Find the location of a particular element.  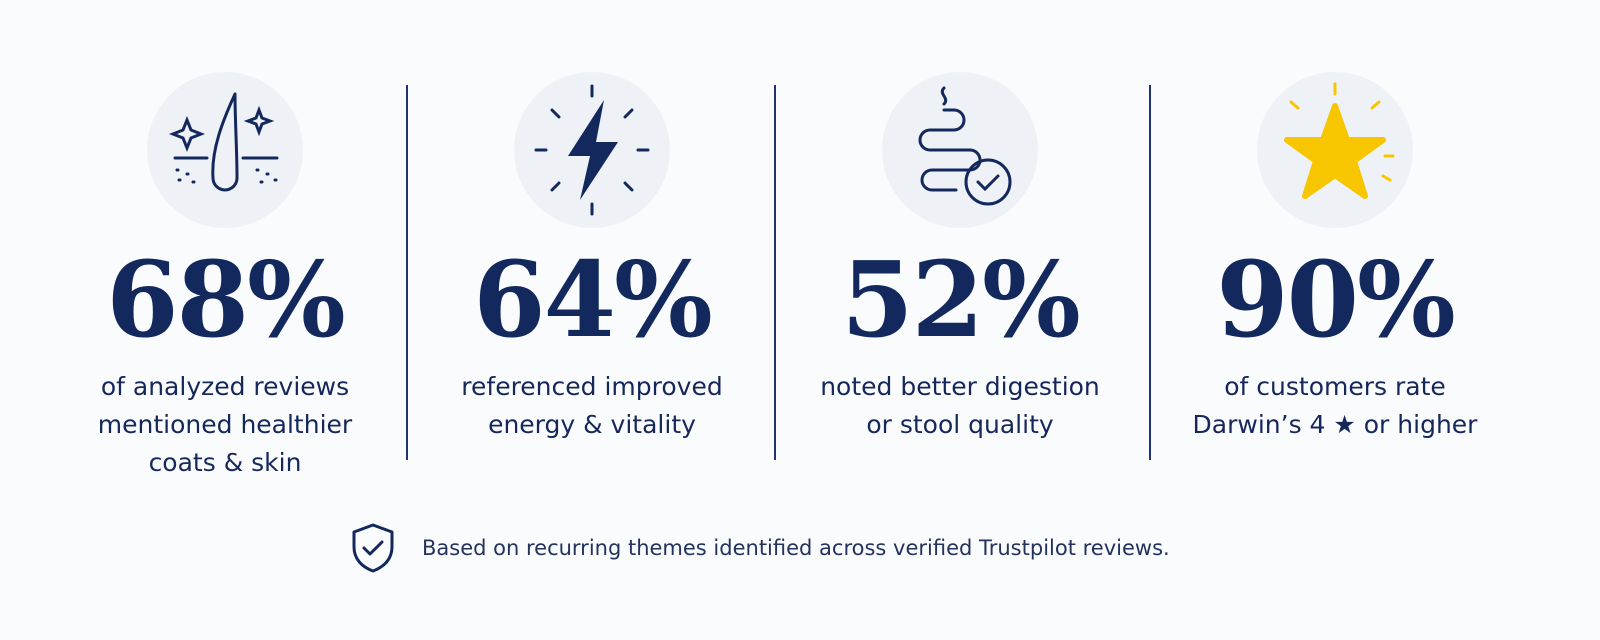

energy-icon is located at coordinates (592, 150).